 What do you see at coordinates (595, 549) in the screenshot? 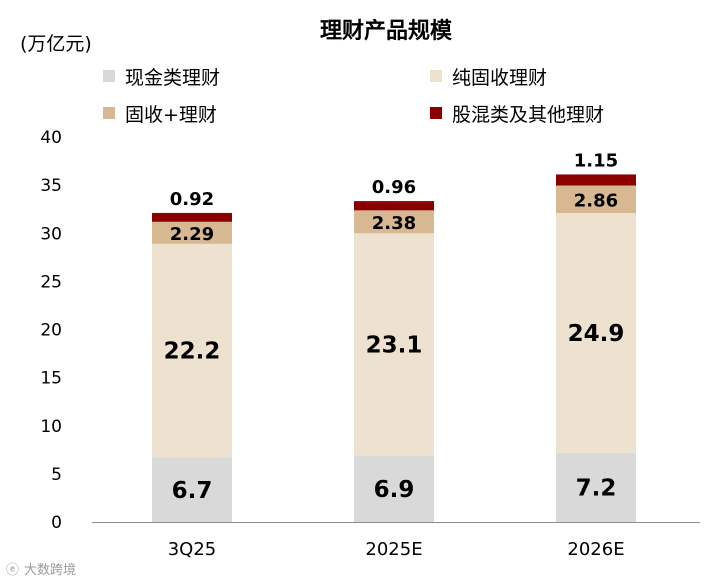
I see `category-label-2: 2026E` at bounding box center [595, 549].